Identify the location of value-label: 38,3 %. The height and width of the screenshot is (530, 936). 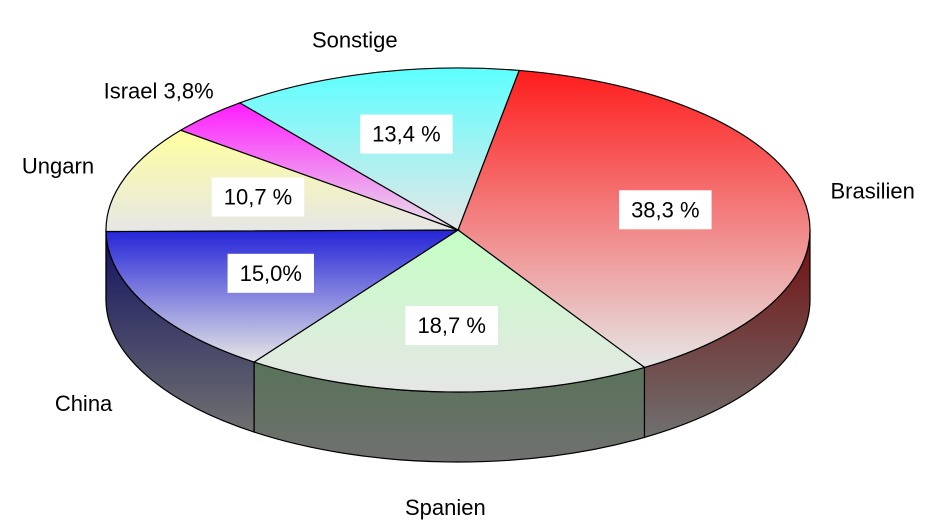
(665, 209).